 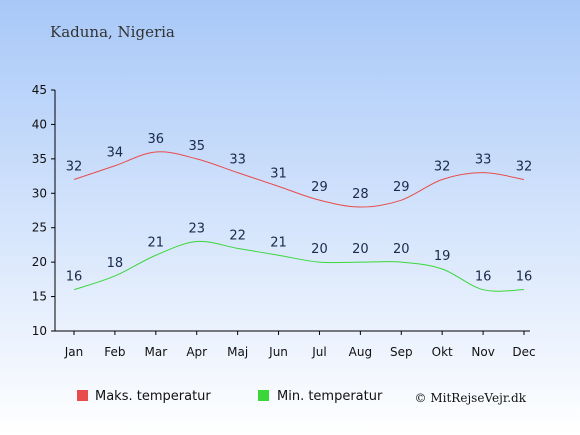 I want to click on y-tick-label: 45, so click(x=39, y=90).